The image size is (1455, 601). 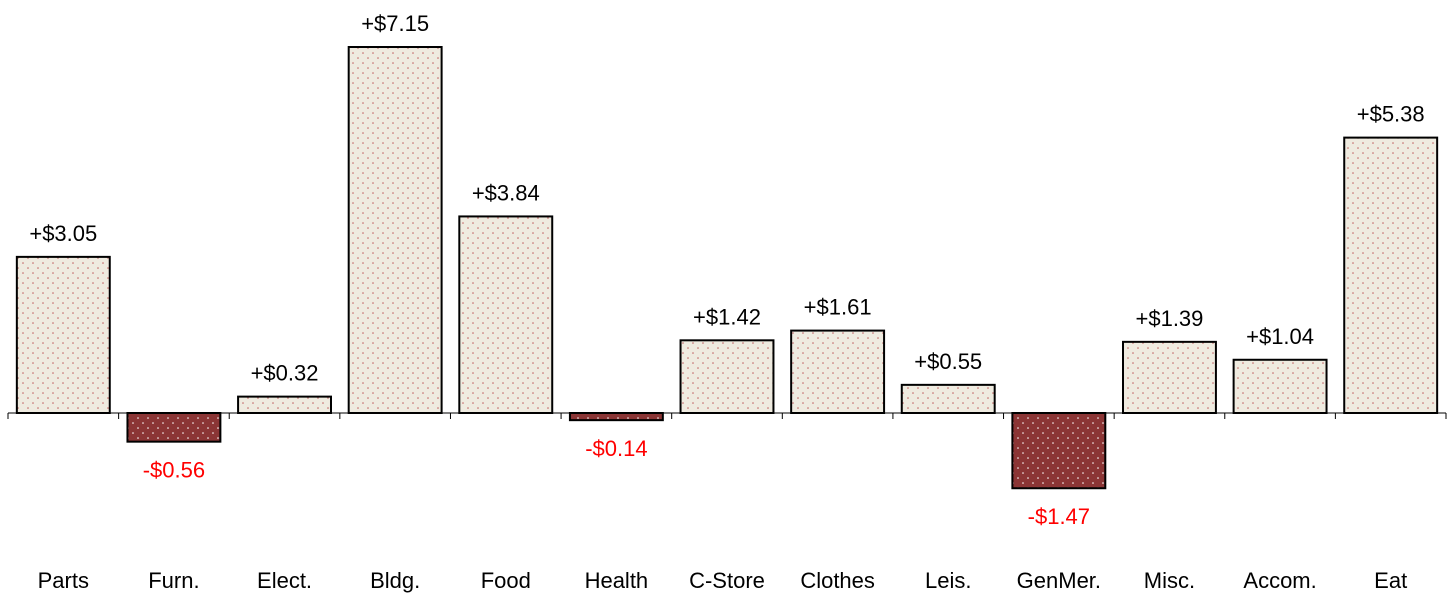 I want to click on value-label: -$0.56, so click(x=174, y=470).